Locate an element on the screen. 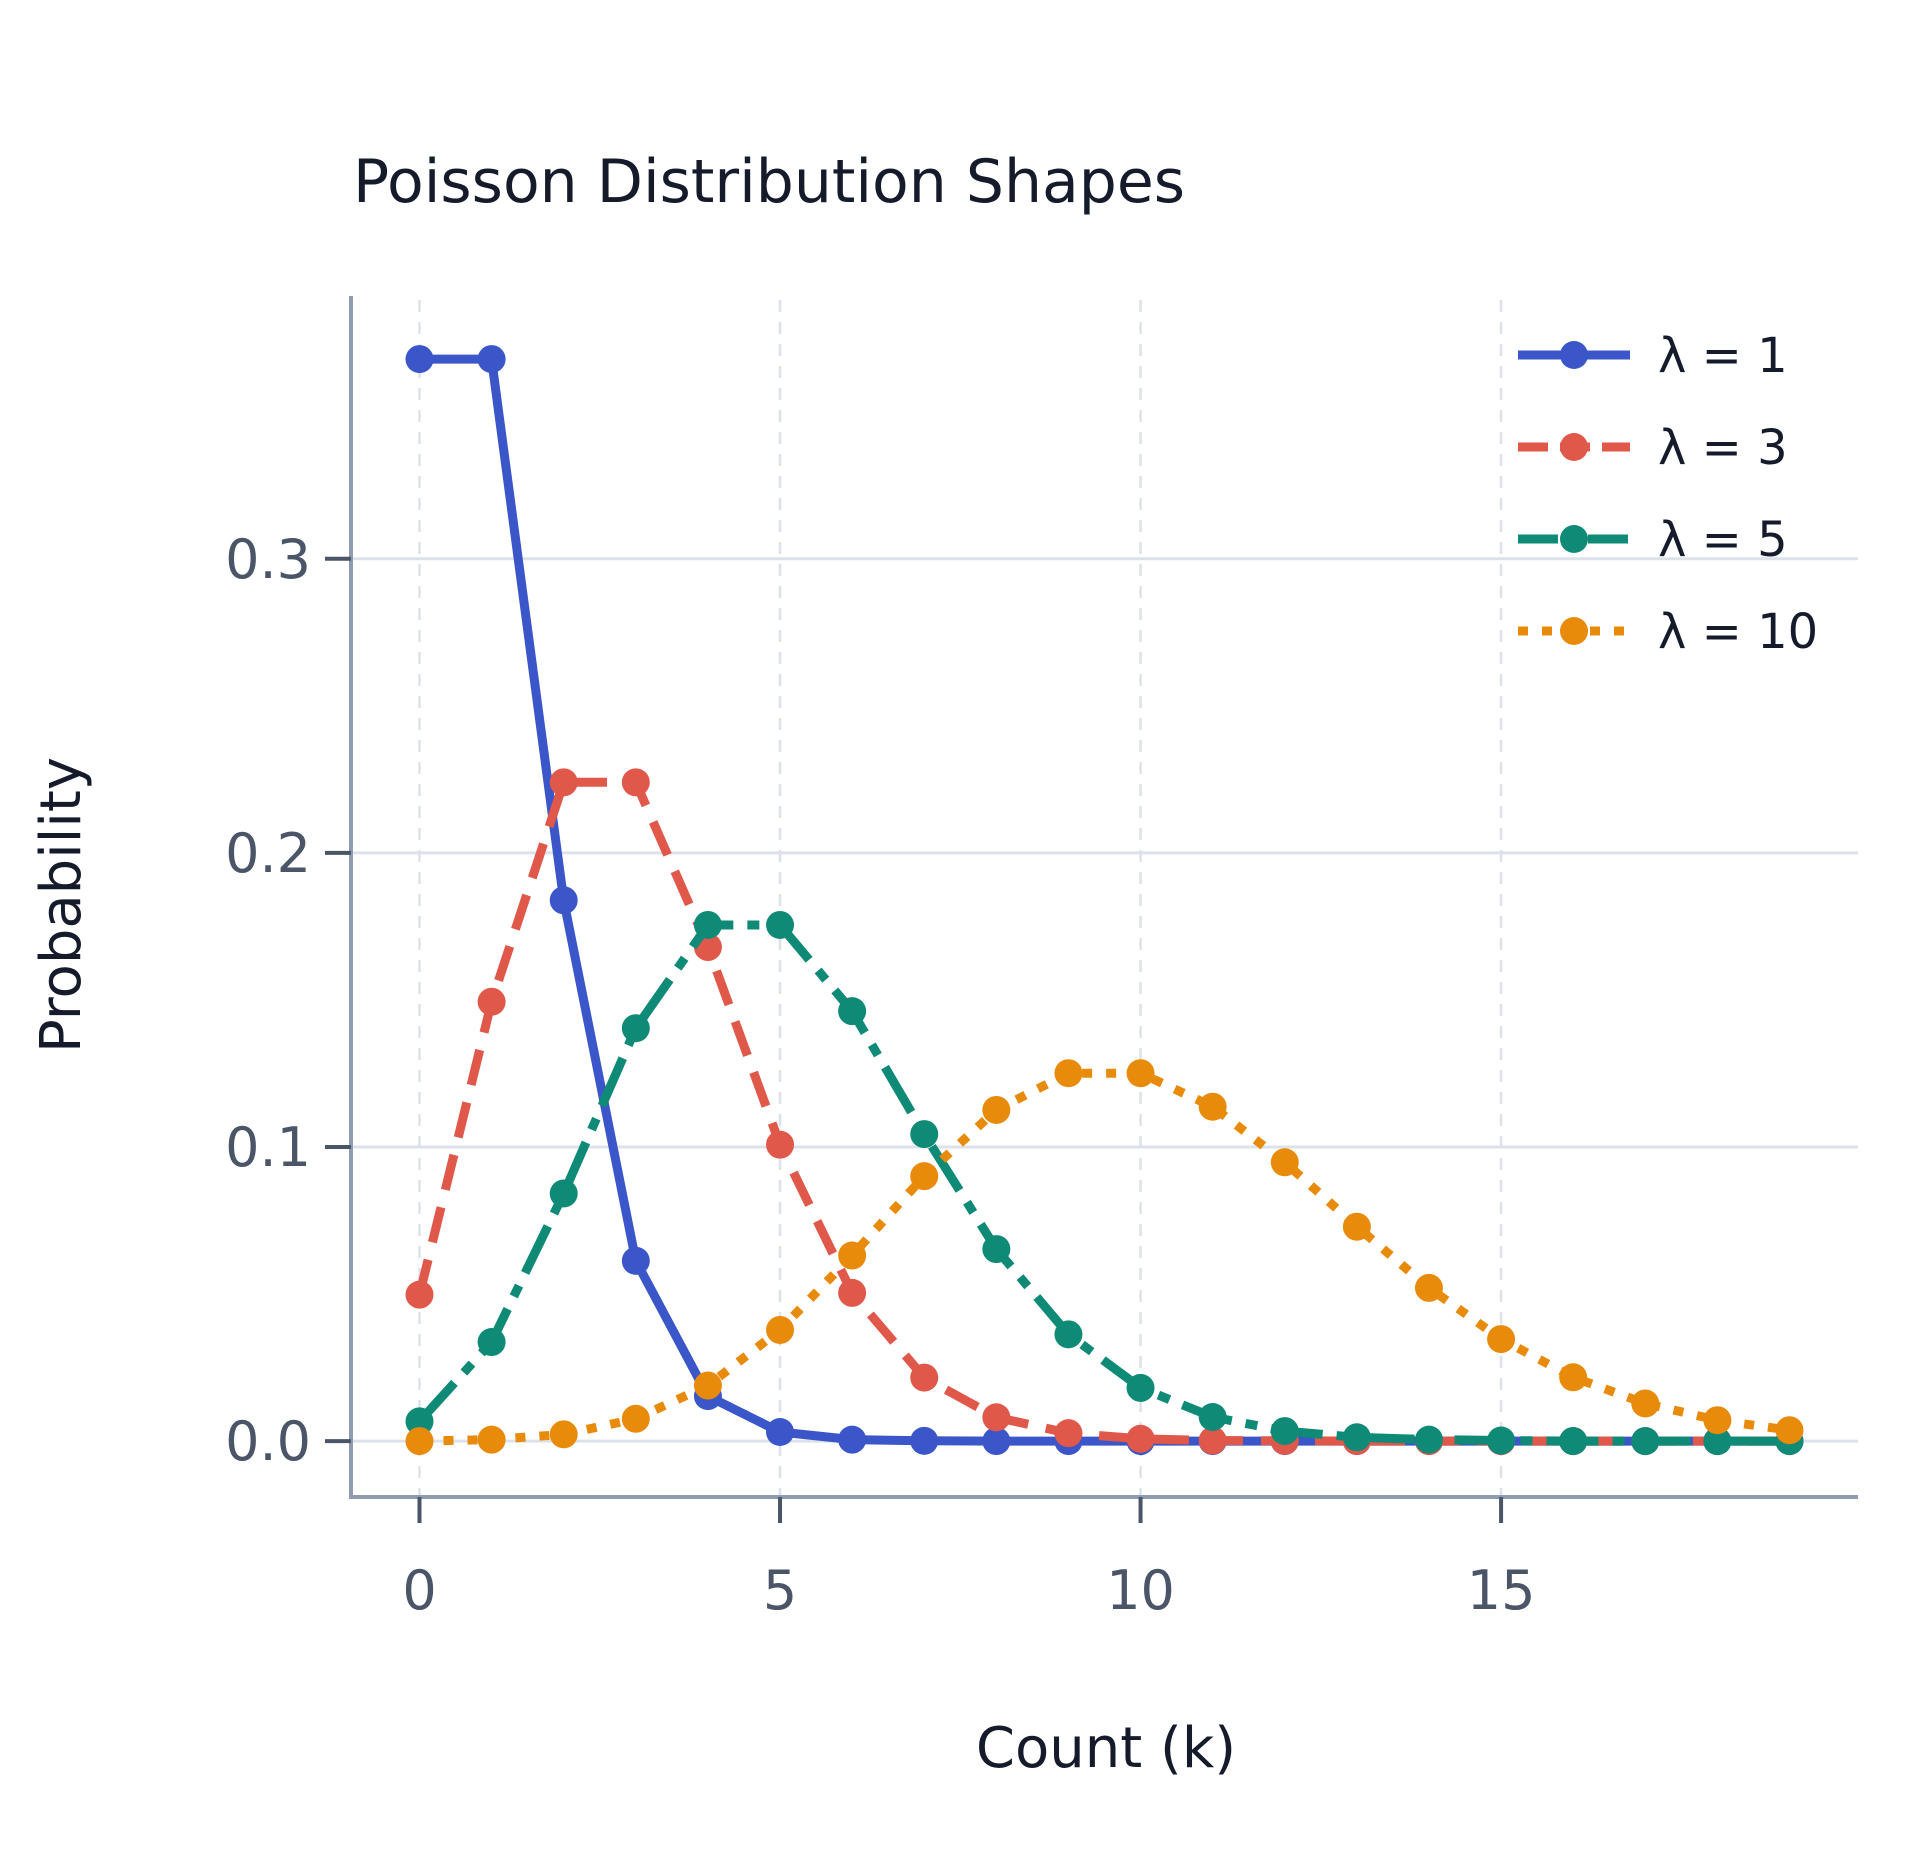  y-tick-label: 0.1 is located at coordinates (268, 1147).